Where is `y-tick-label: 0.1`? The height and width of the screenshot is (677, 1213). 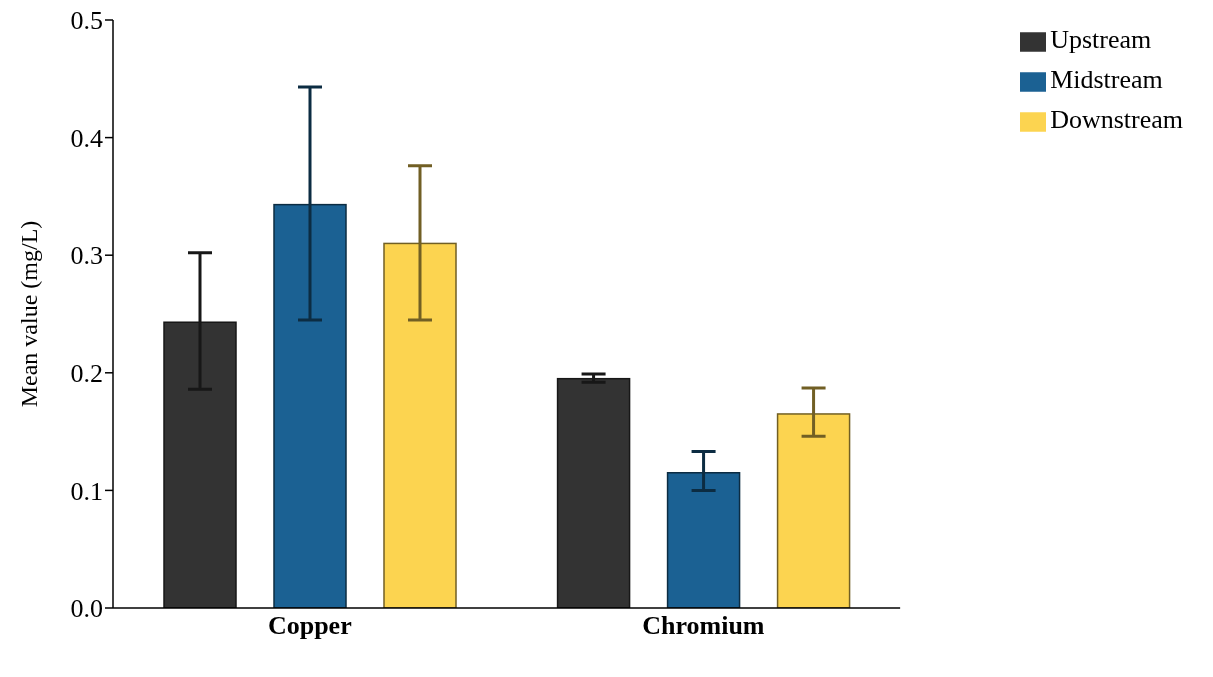 y-tick-label: 0.1 is located at coordinates (86, 491).